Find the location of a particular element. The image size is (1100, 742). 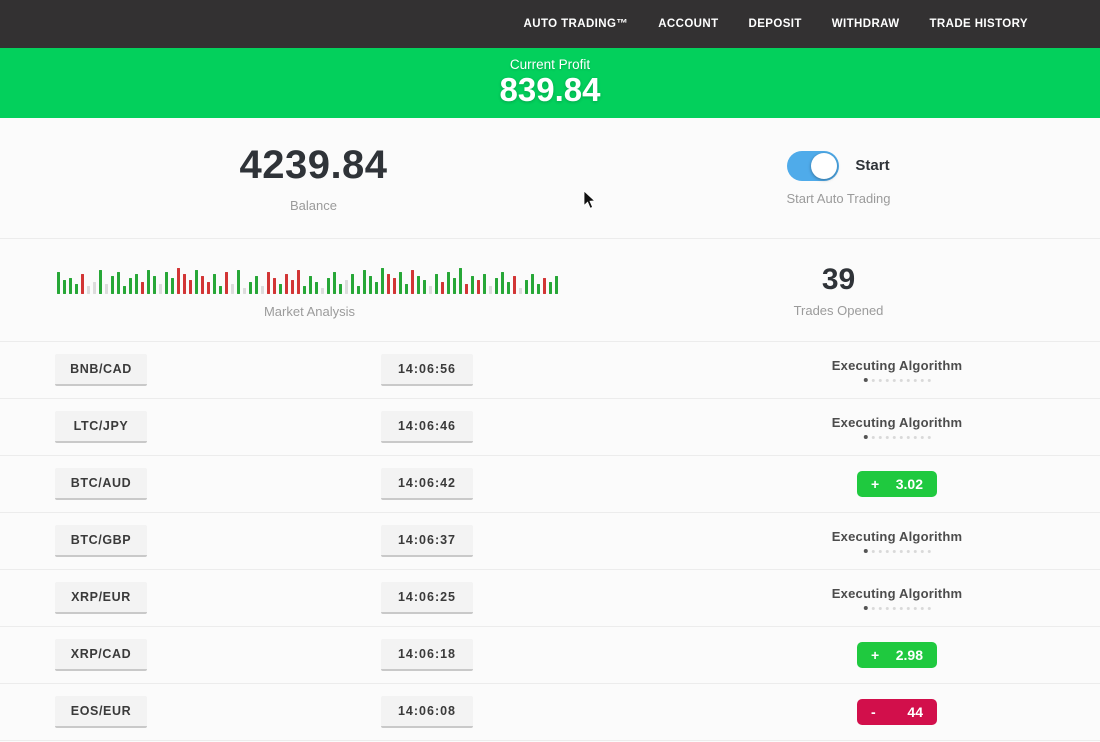

toggle-knob-icon is located at coordinates (824, 165).